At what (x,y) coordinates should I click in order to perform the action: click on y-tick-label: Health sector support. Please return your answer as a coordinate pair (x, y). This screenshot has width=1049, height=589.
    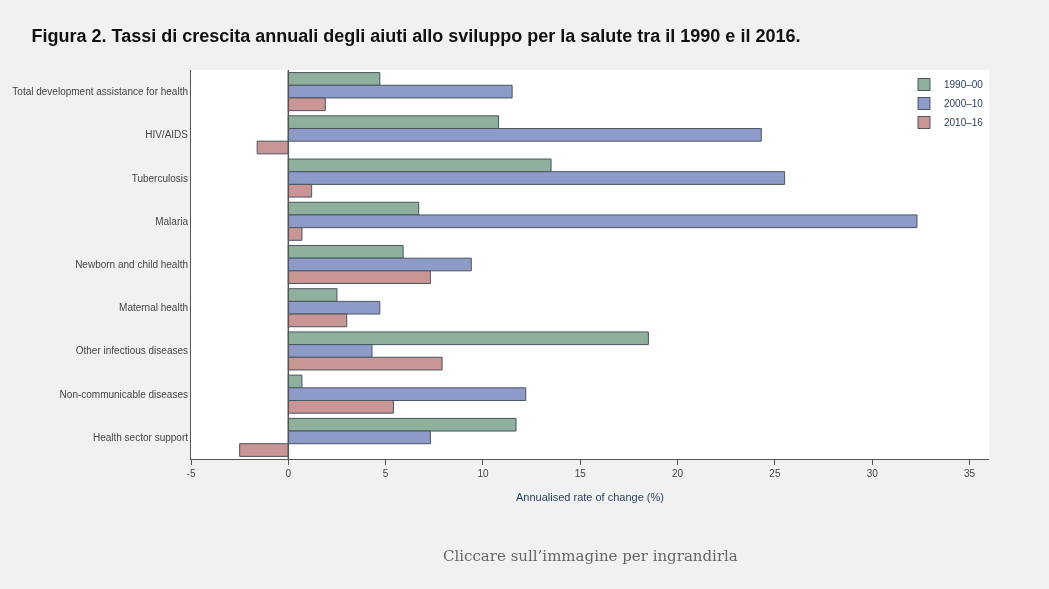
    Looking at the image, I should click on (140, 437).